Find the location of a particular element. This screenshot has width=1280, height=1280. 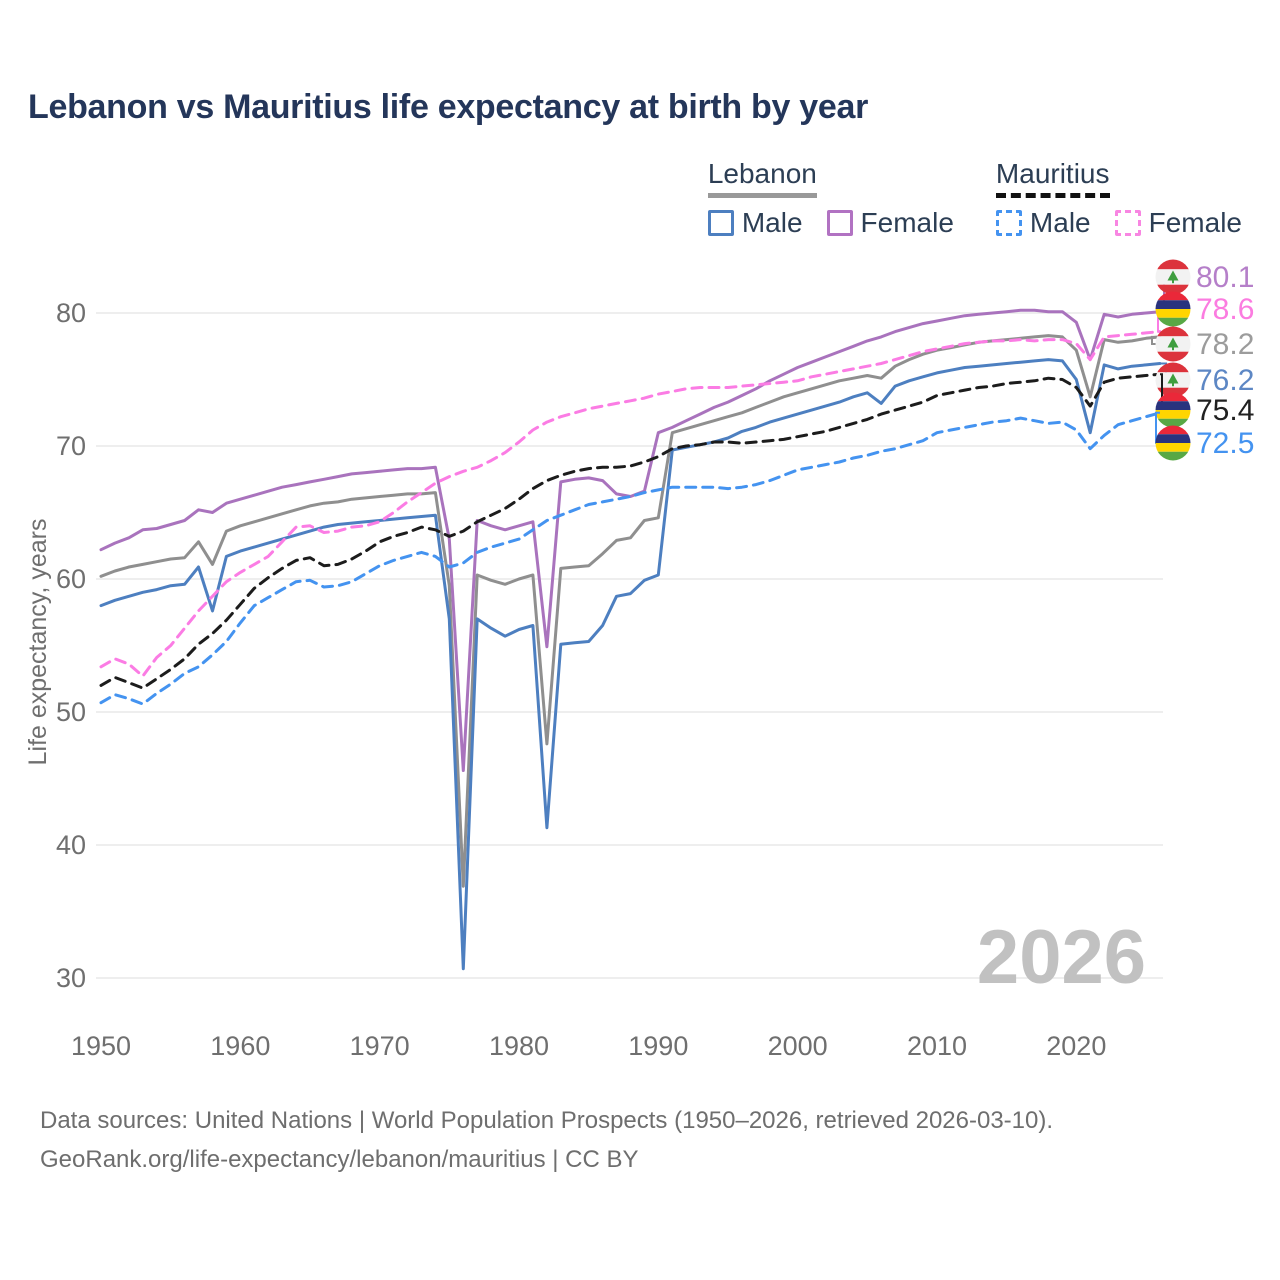

y-tick-label: 80 is located at coordinates (71, 313).